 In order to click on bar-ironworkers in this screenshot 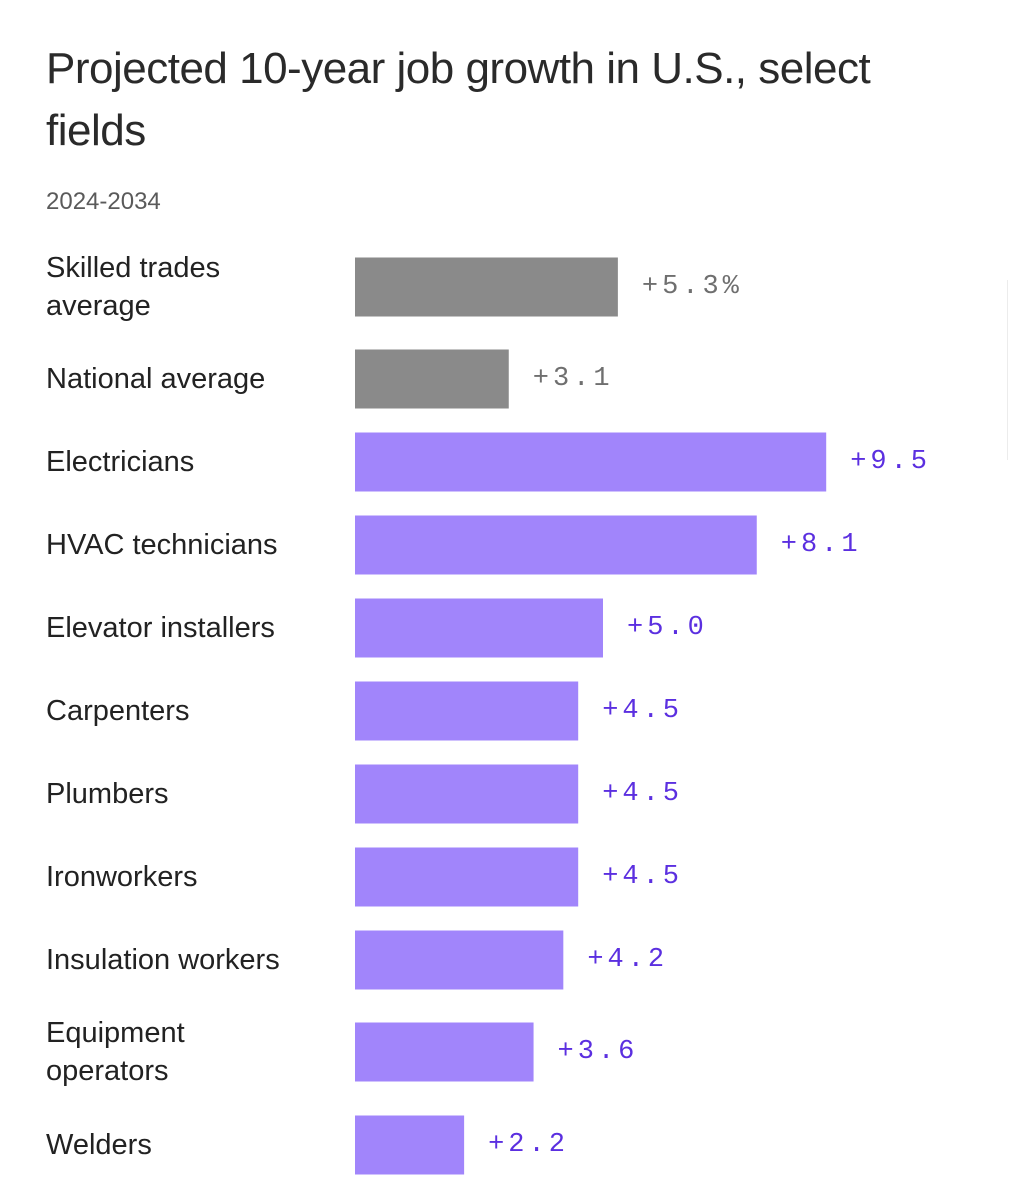, I will do `click(467, 877)`.